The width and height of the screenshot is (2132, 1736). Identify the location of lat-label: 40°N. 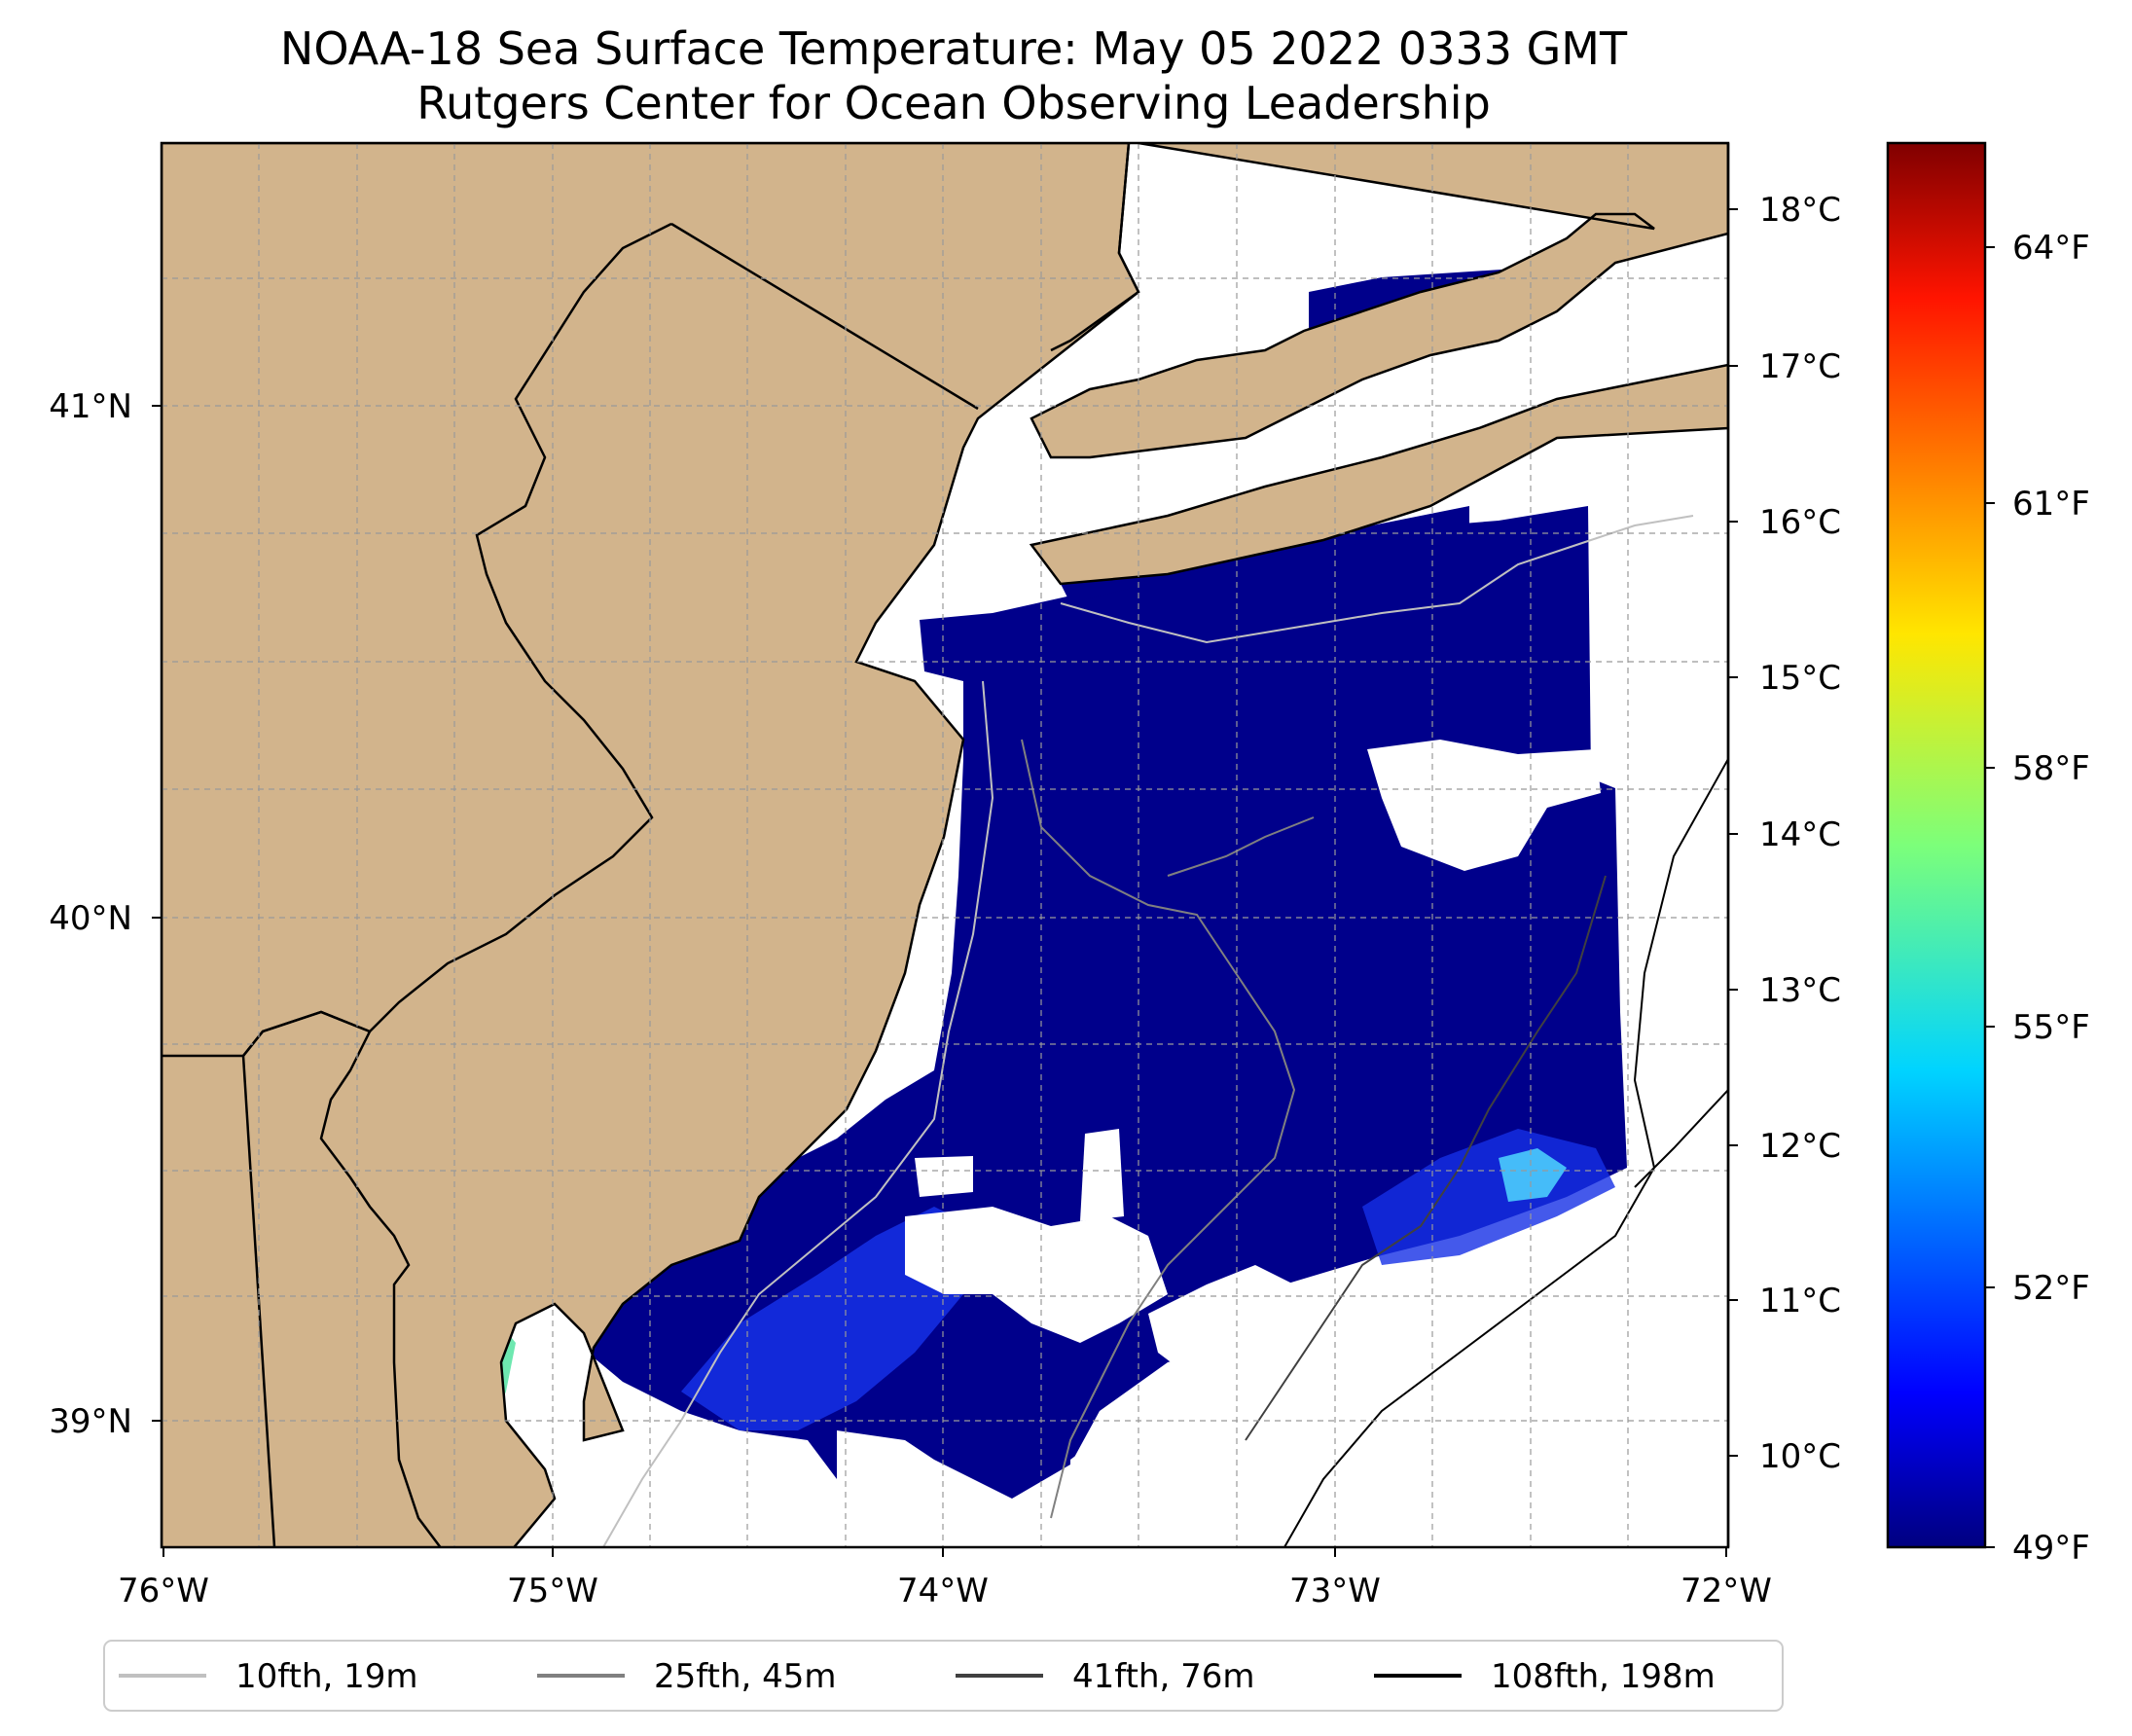
(90, 919).